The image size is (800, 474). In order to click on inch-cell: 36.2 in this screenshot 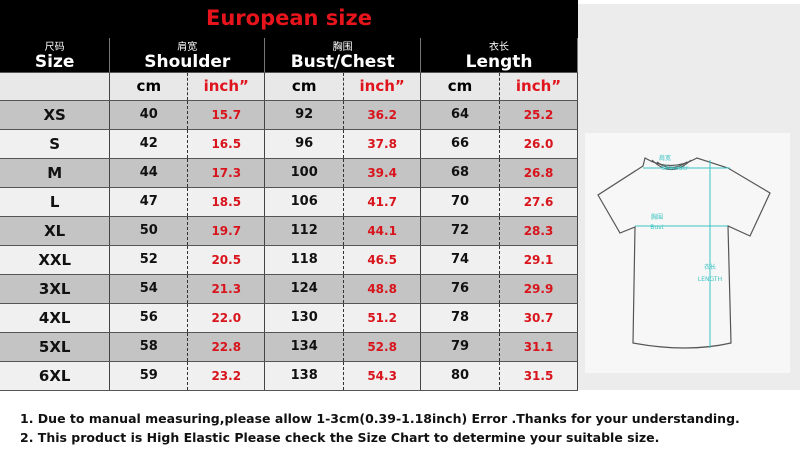, I will do `click(382, 115)`.